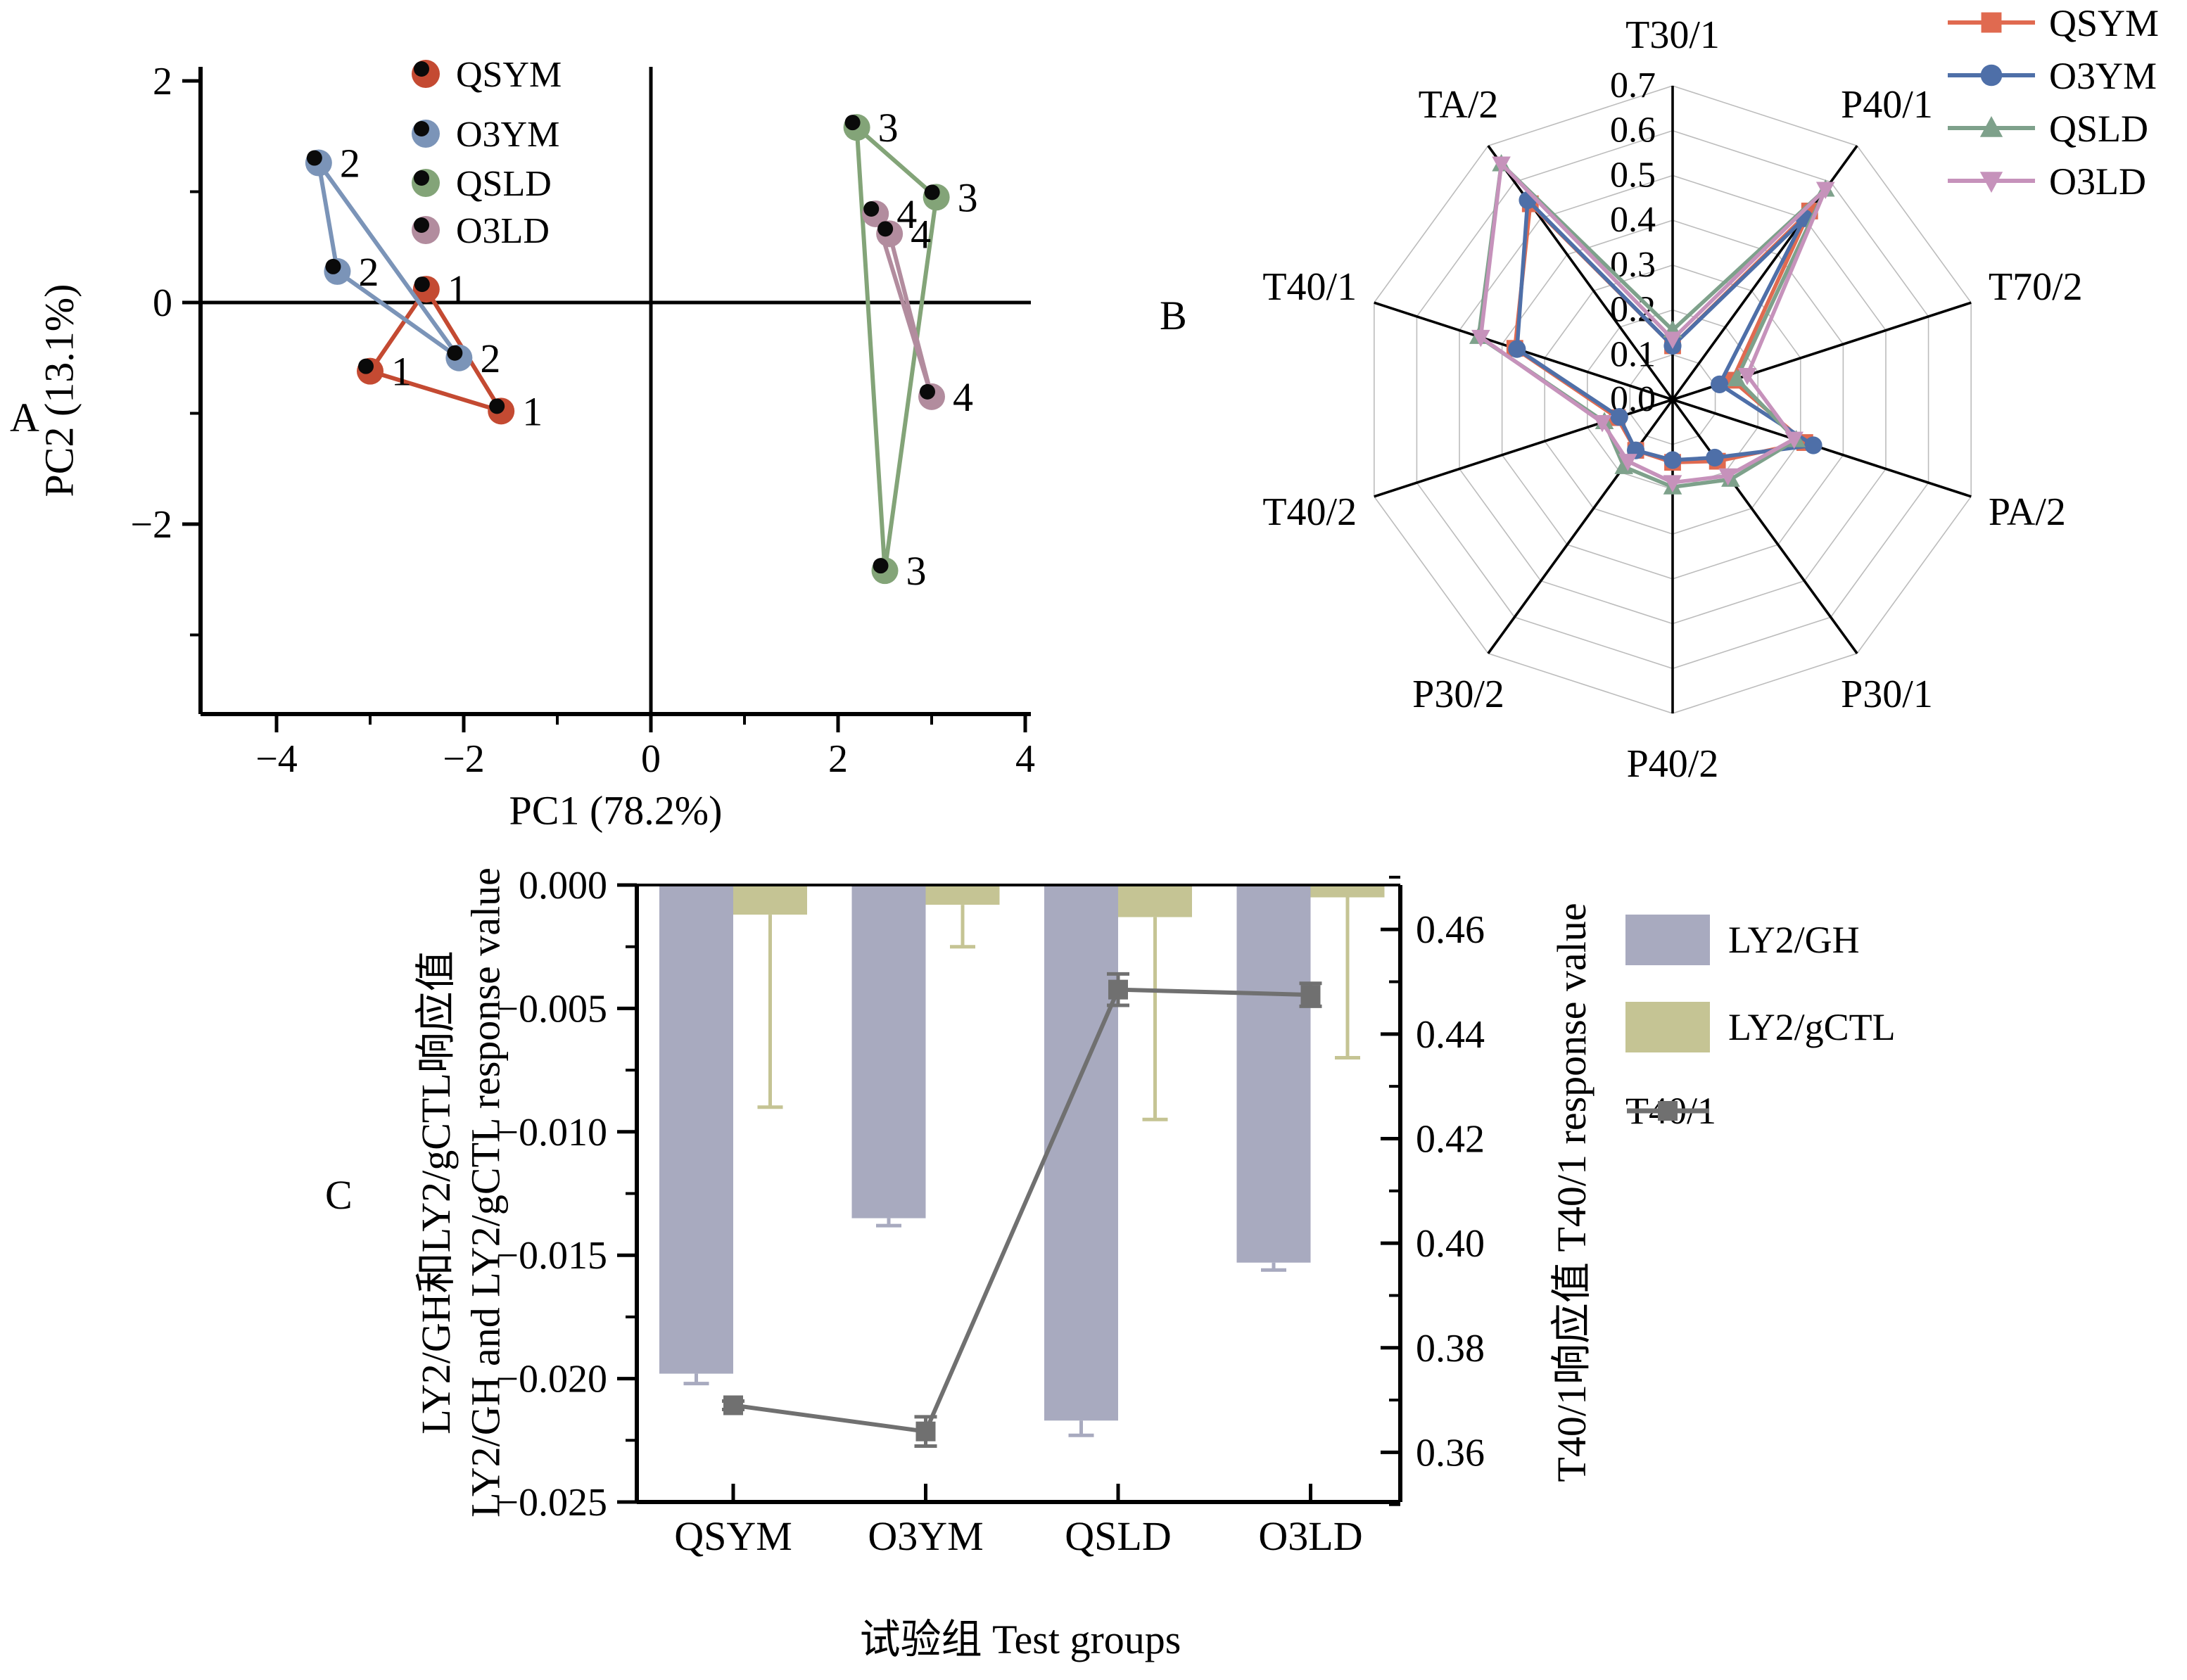 The image size is (2187, 1680). What do you see at coordinates (162, 303) in the screenshot?
I see `y-tick-label: 0` at bounding box center [162, 303].